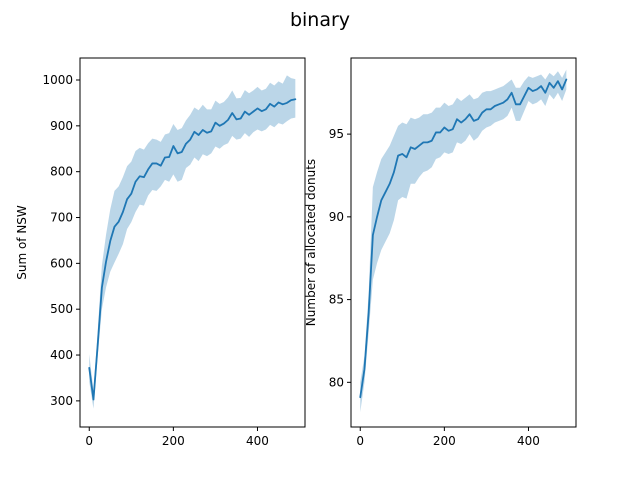 The height and width of the screenshot is (480, 640). Describe the element at coordinates (336, 217) in the screenshot. I see `y-tick-label: 90` at that location.